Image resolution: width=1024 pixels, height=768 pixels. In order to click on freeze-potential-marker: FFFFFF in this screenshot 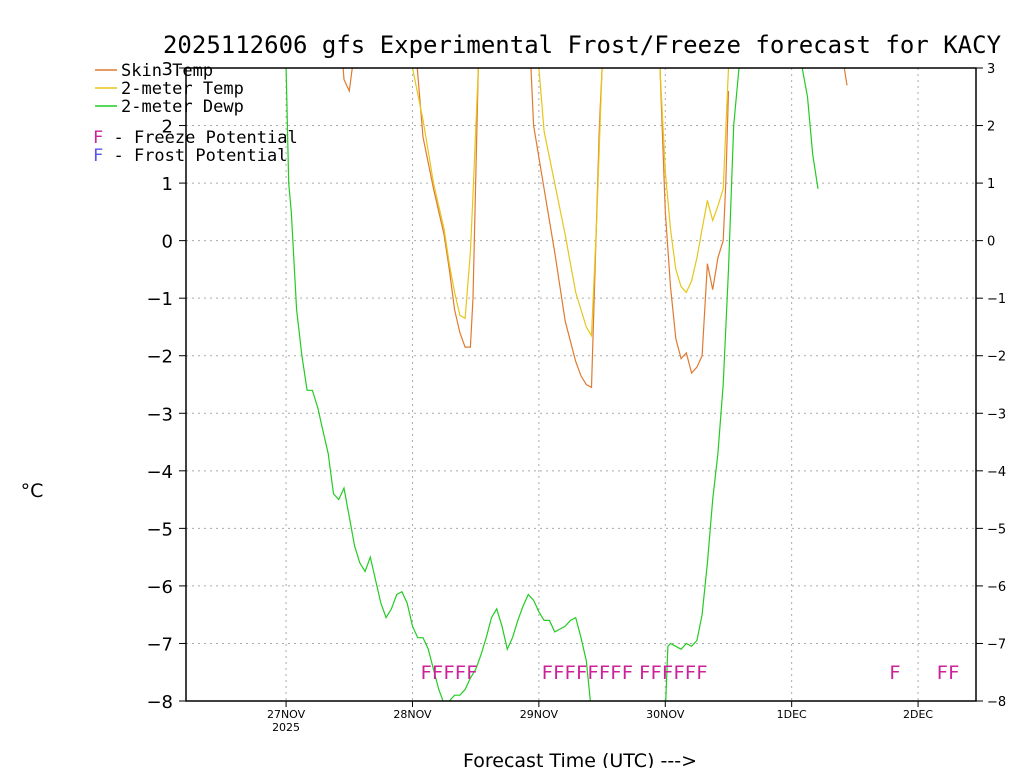, I will do `click(673, 673)`.